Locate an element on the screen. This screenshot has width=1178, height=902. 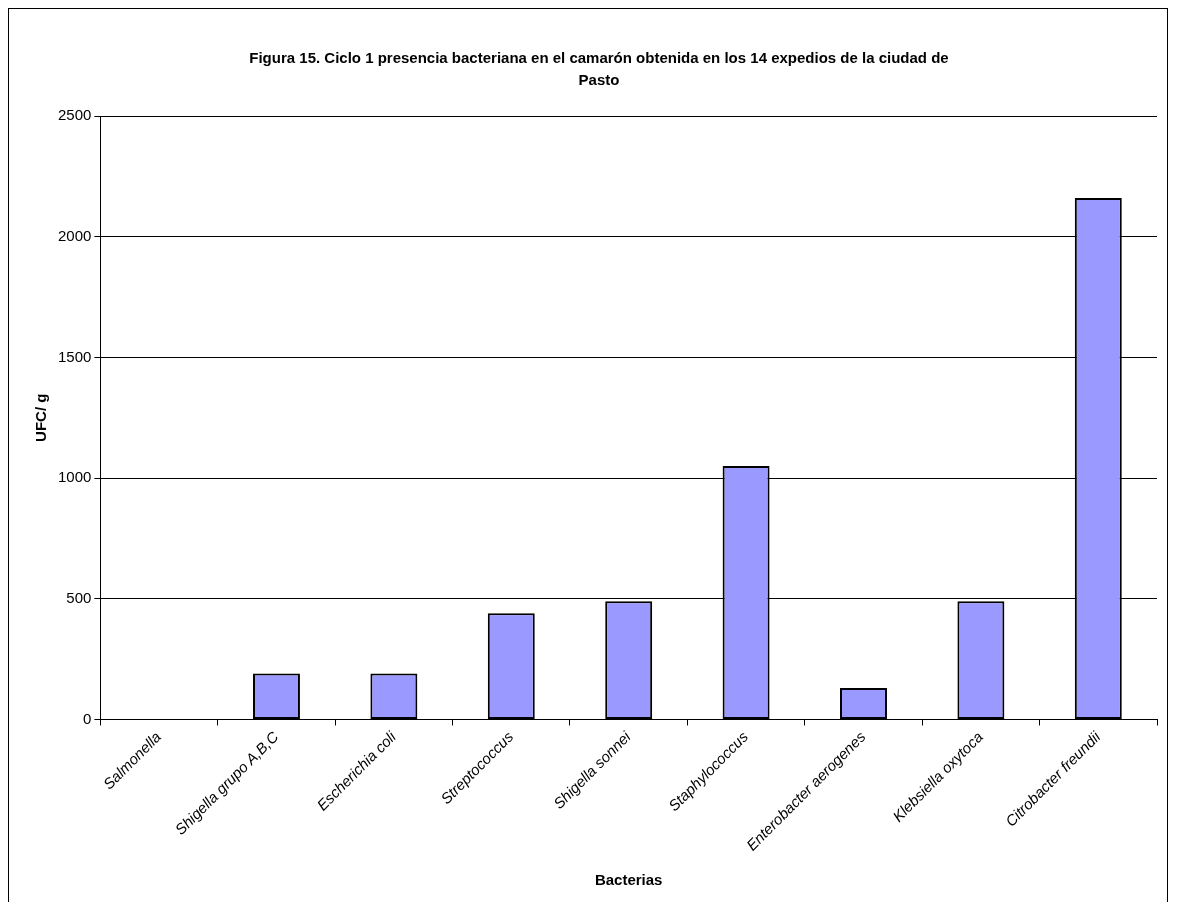
y-tick-label: 2500 is located at coordinates (74, 115).